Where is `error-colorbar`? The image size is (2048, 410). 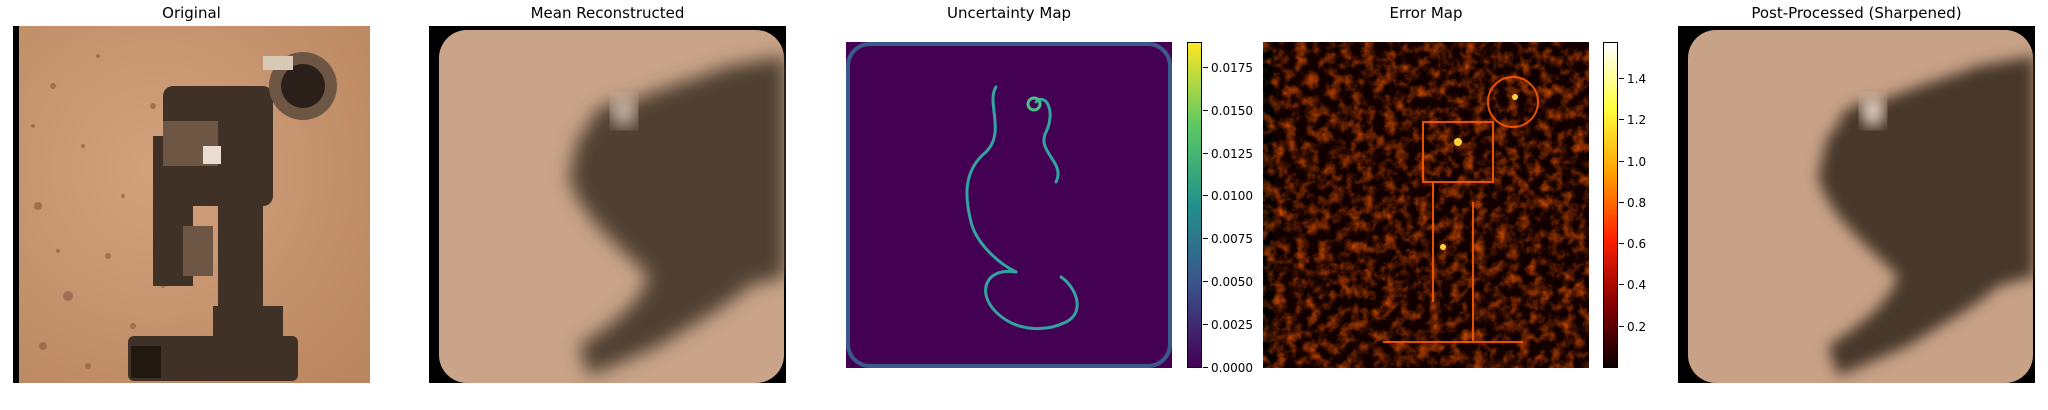
error-colorbar is located at coordinates (1610, 205).